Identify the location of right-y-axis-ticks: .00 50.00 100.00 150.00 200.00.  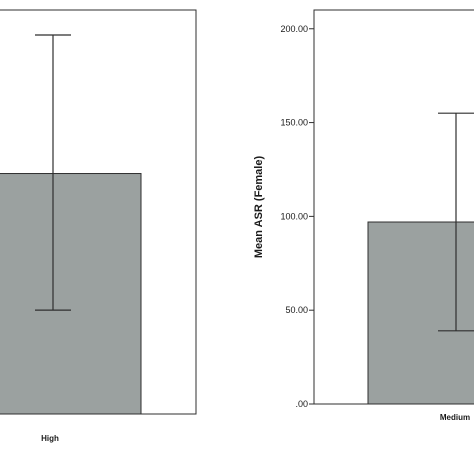
(297, 216).